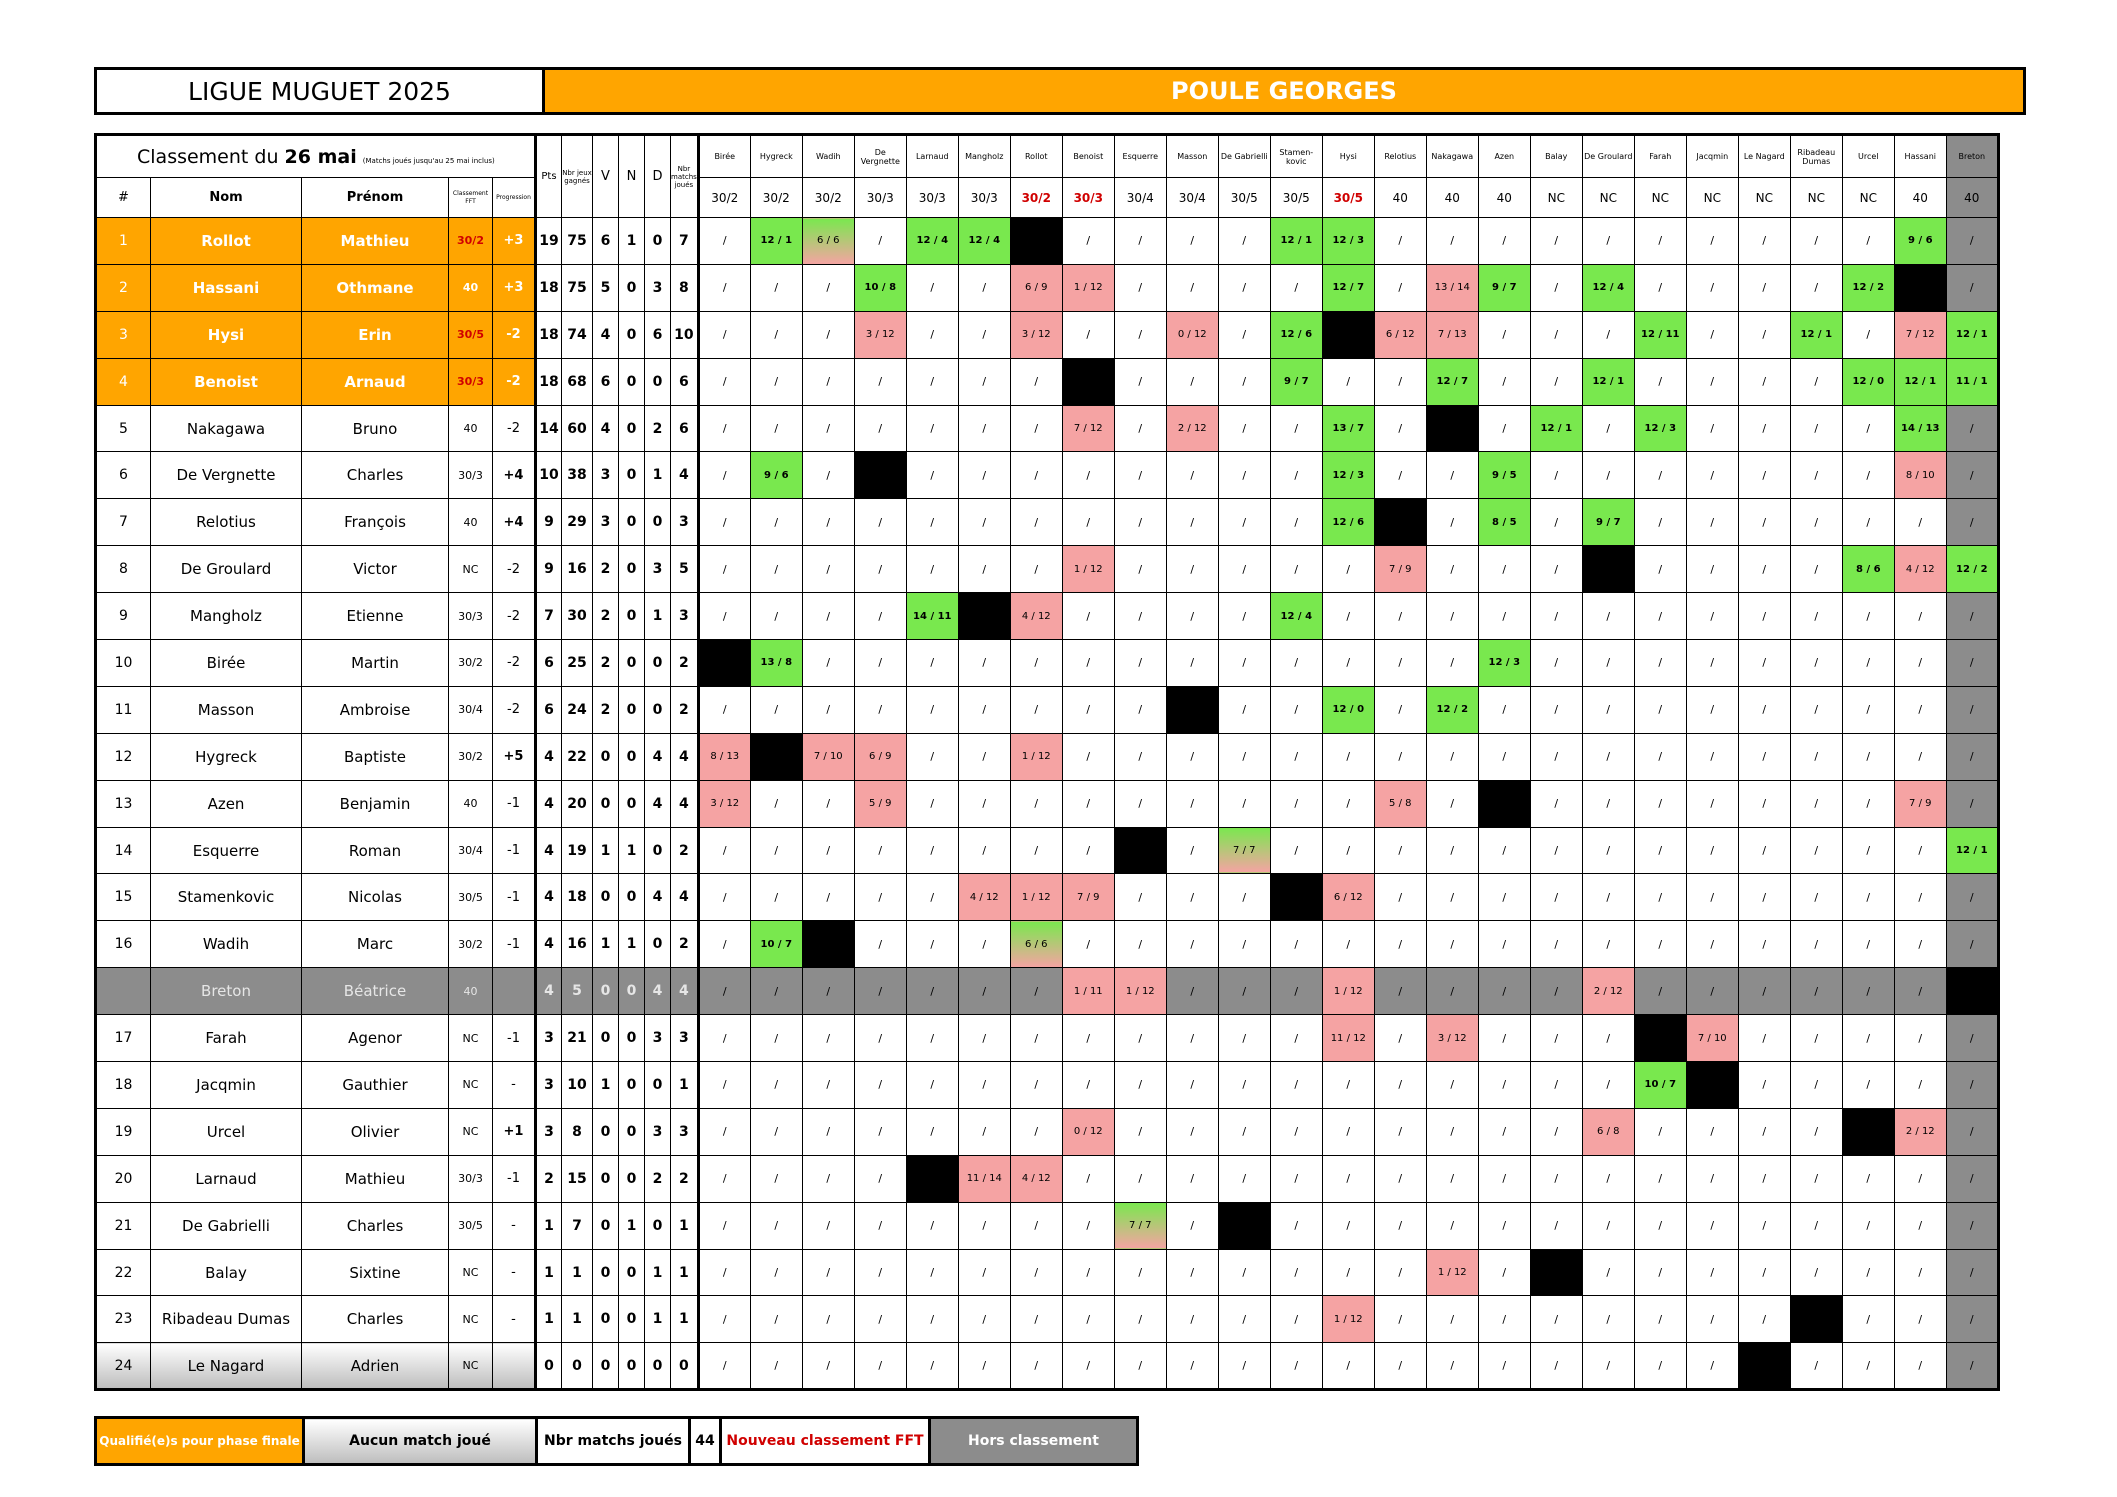  I want to click on match-result: 3 / 12, so click(724, 803).